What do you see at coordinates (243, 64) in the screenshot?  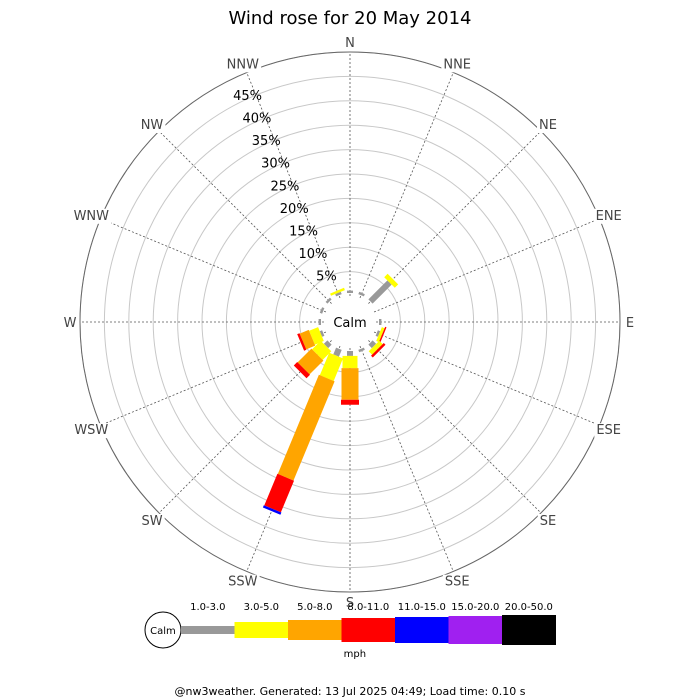 I see `direction-label-nnw: NNW` at bounding box center [243, 64].